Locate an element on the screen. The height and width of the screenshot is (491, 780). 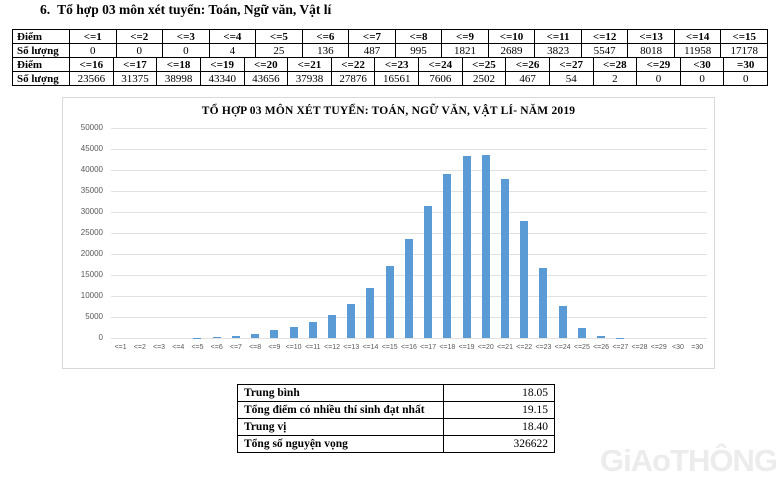
section-number: 6. is located at coordinates (45, 9).